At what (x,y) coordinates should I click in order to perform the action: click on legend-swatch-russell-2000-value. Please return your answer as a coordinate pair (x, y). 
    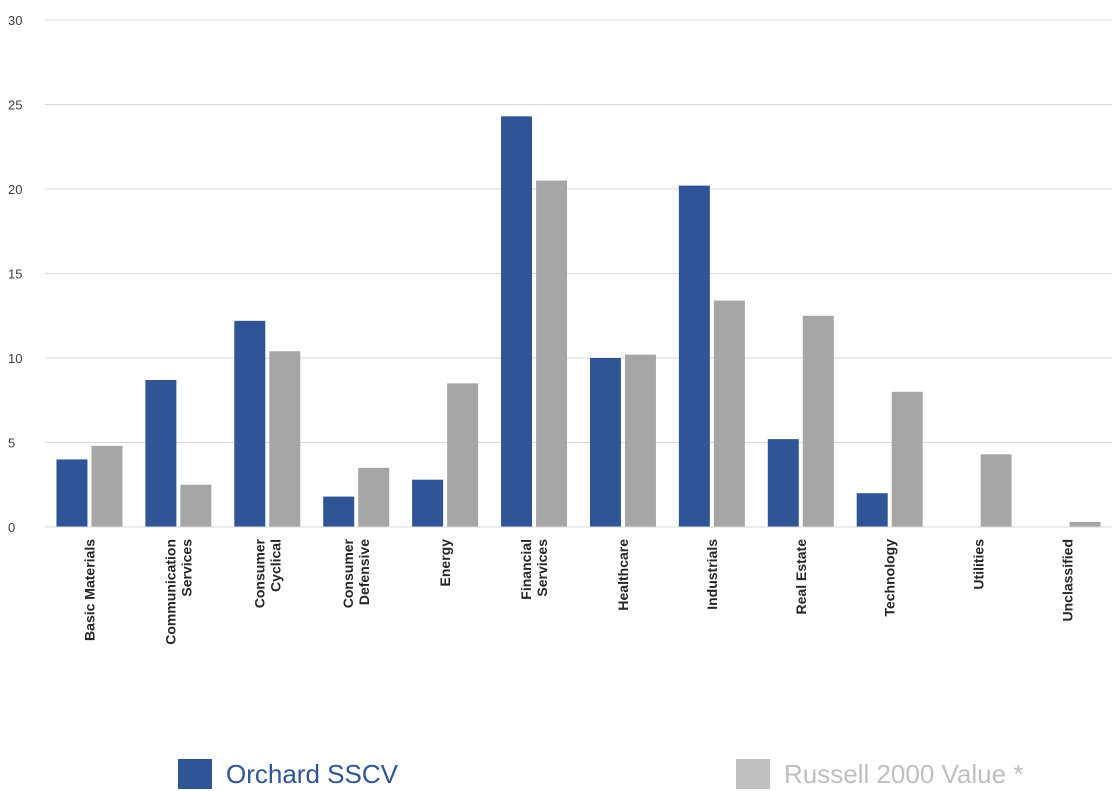
    Looking at the image, I should click on (753, 774).